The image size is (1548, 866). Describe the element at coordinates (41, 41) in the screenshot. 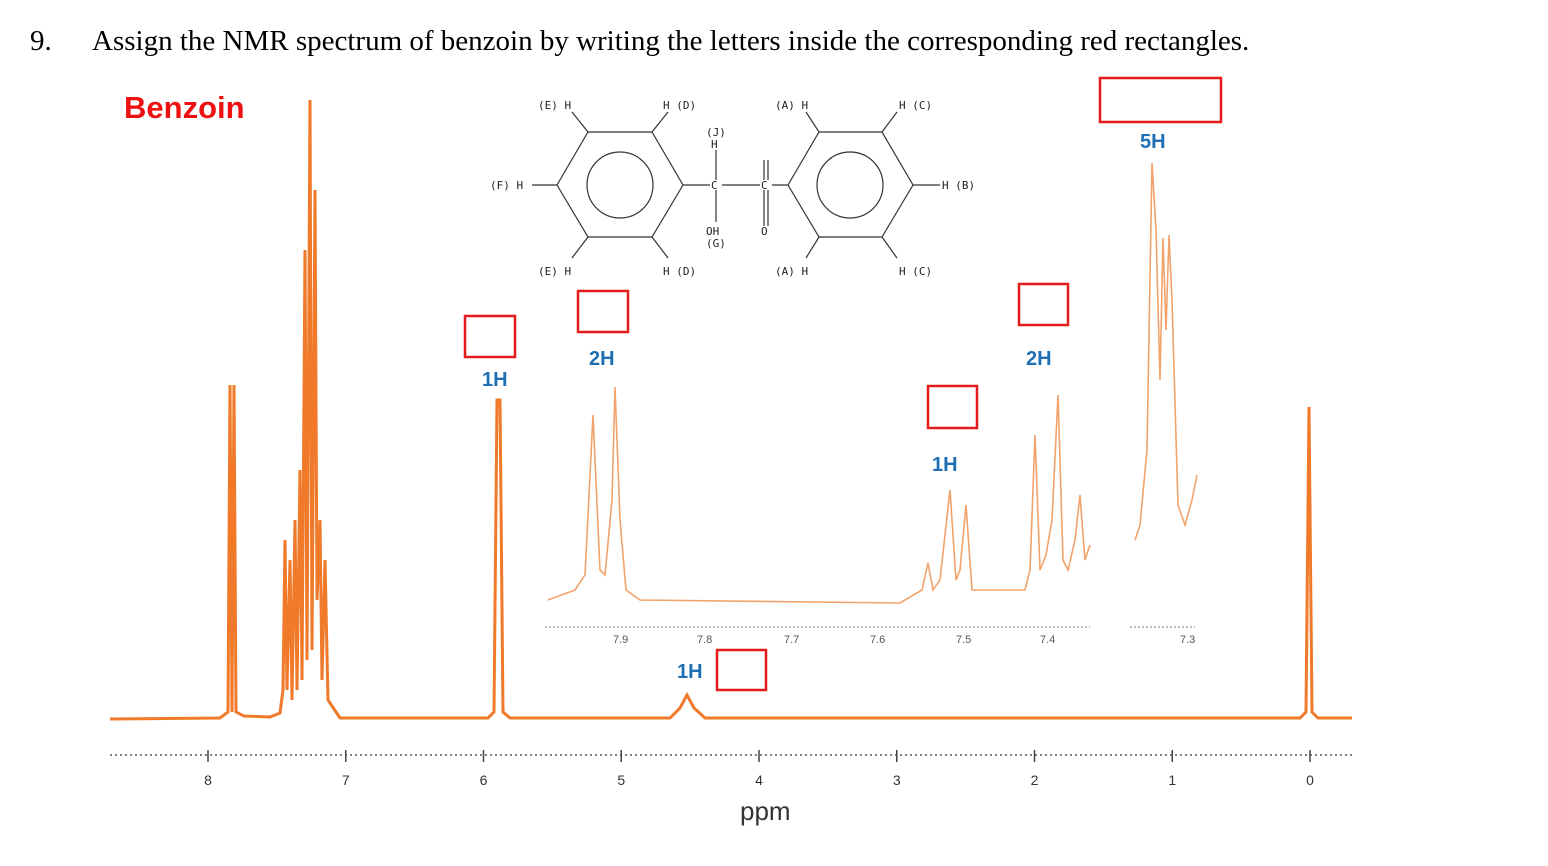

I see `question-number: 9.` at that location.